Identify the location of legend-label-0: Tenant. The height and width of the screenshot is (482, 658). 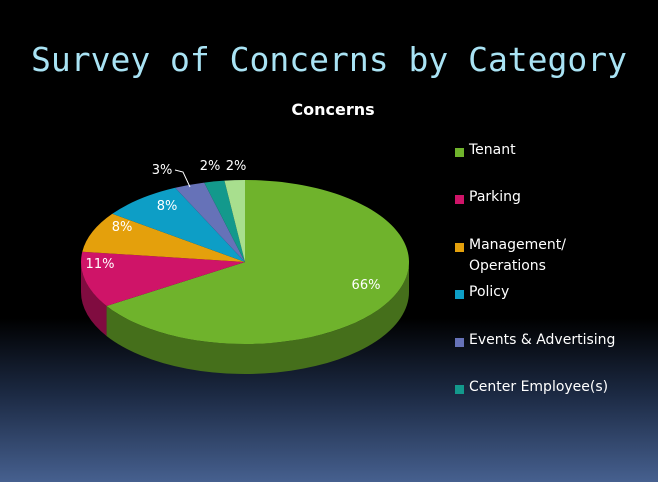
(492, 150).